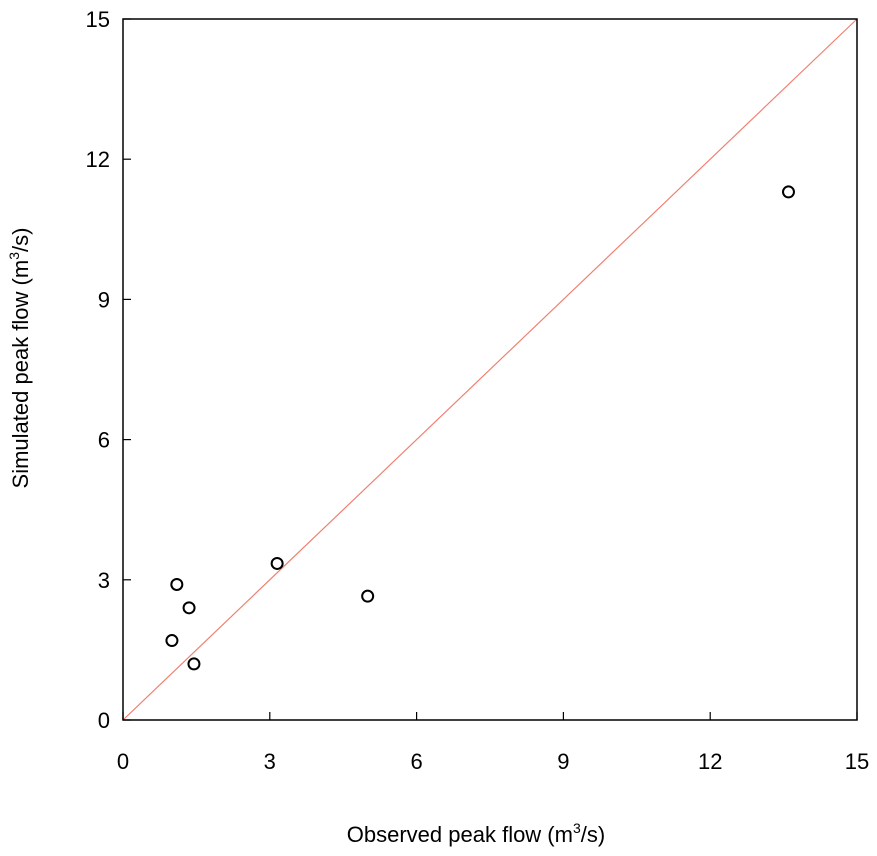 Image resolution: width=877 pixels, height=856 pixels. I want to click on x-axis-label-sup: 3, so click(577, 828).